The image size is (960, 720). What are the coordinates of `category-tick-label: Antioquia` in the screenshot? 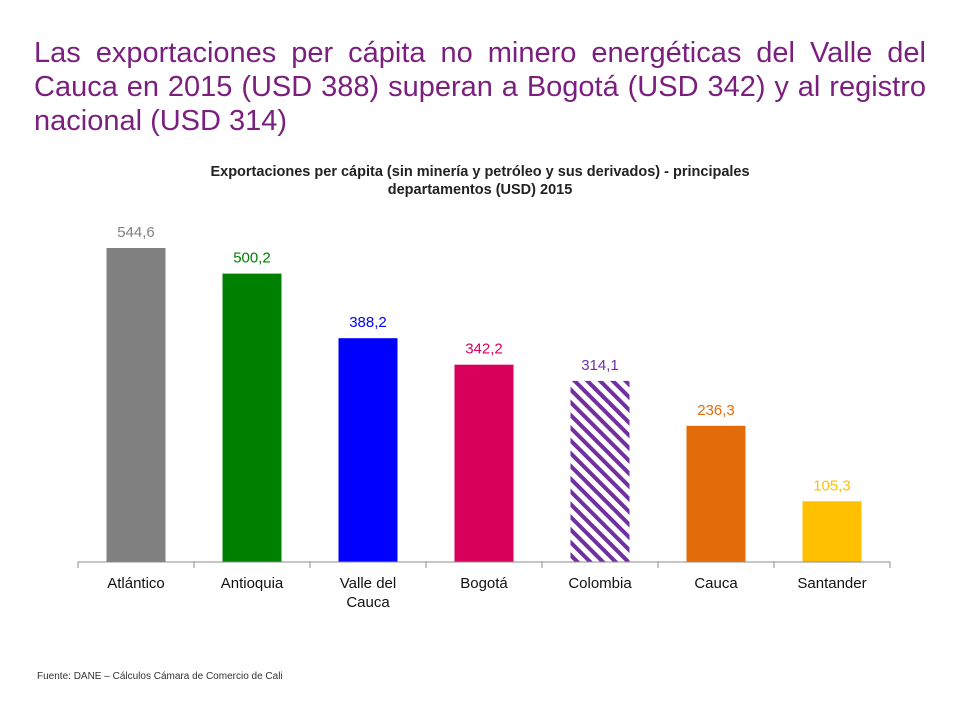 It's located at (252, 583).